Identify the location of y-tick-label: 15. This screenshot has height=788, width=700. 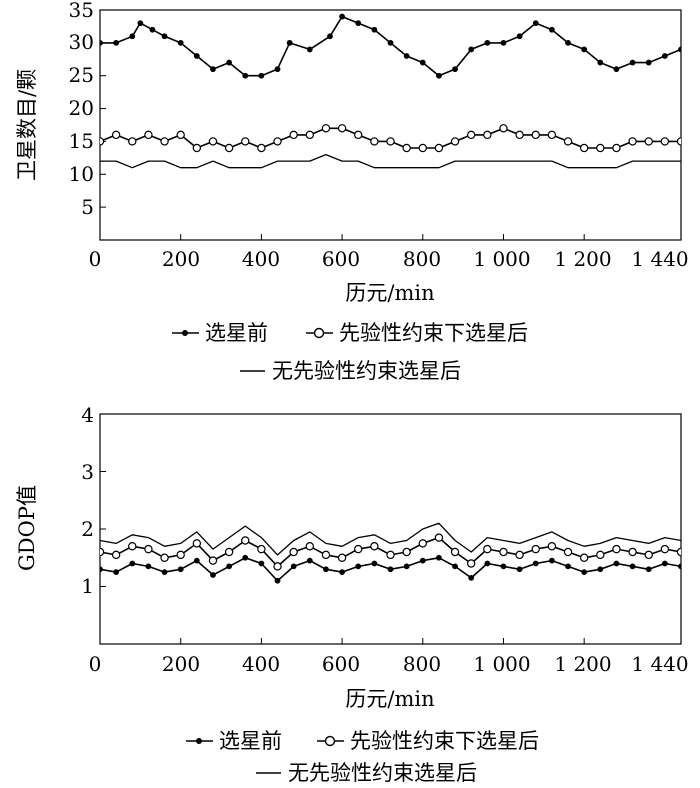
(81, 141).